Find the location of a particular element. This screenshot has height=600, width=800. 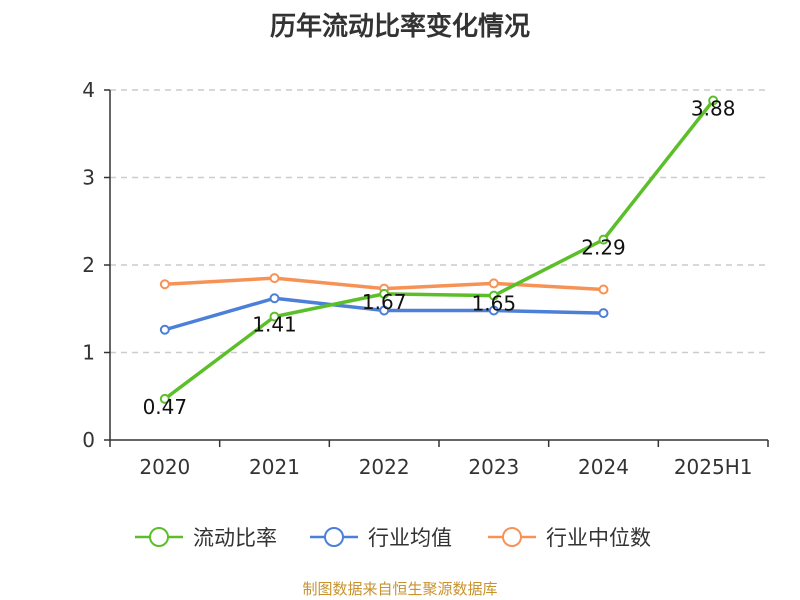

x-tick-label: 2023 is located at coordinates (493, 467).